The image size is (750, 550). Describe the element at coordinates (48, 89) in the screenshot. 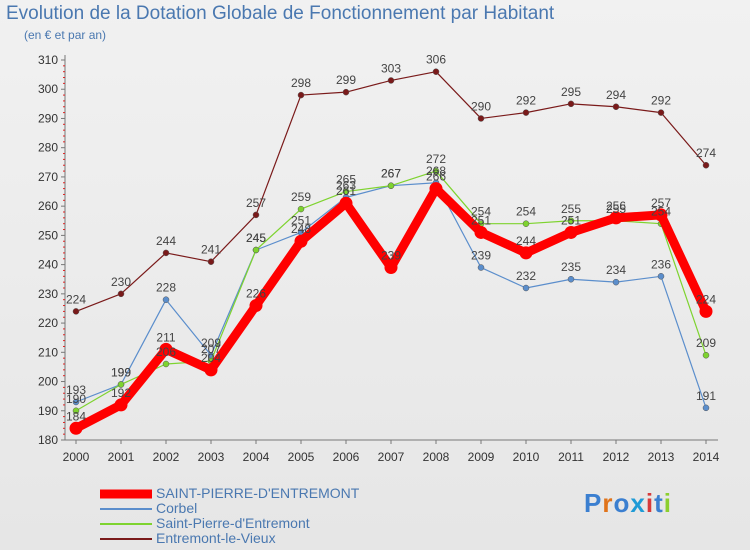

I see `y-tick-label: 300` at that location.